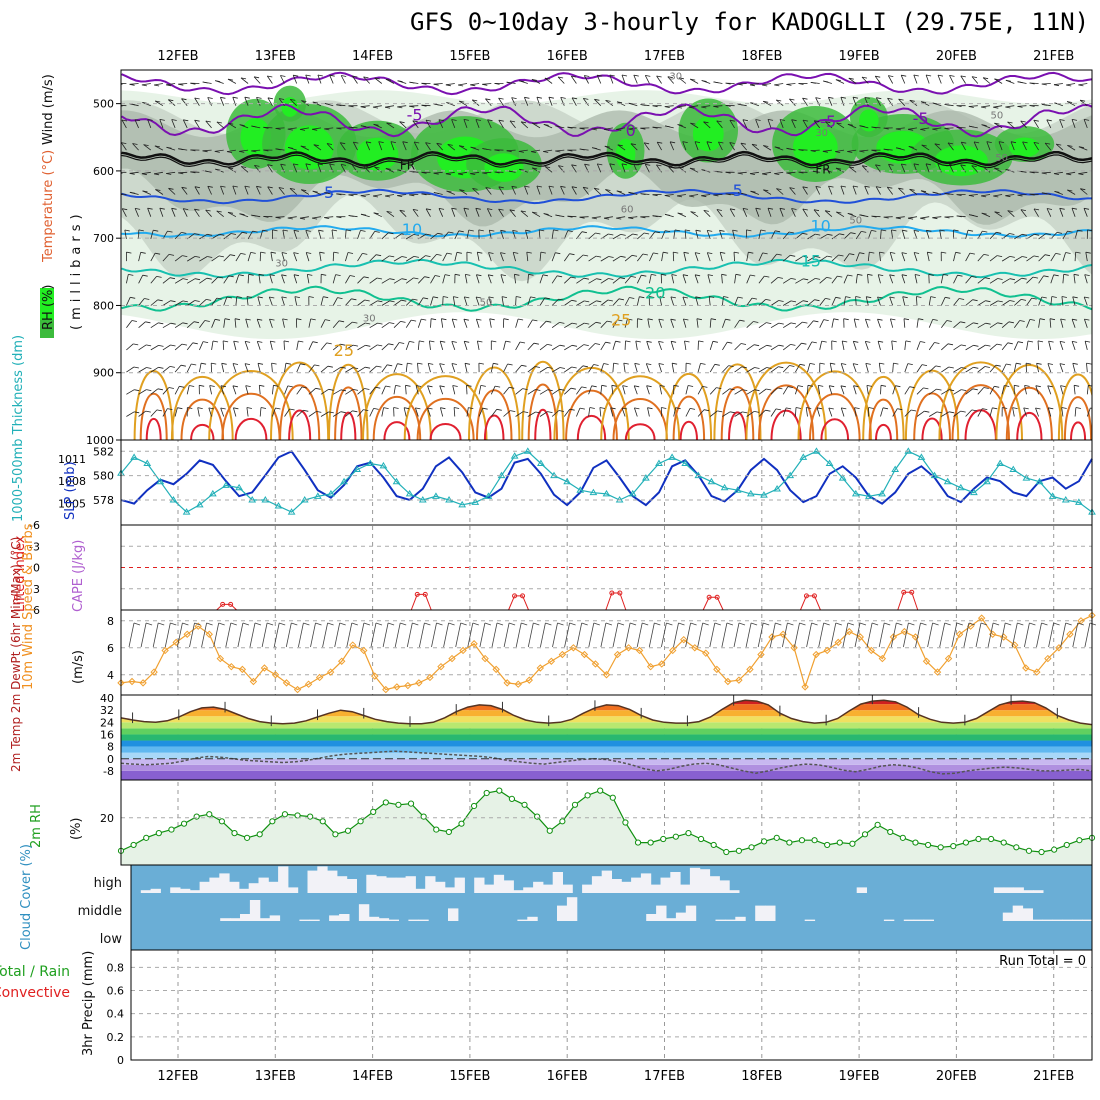 This screenshot has height=1100, width=1100. Describe the element at coordinates (524, 624) in the screenshot. I see `wind-barb-10m-flag` at that location.